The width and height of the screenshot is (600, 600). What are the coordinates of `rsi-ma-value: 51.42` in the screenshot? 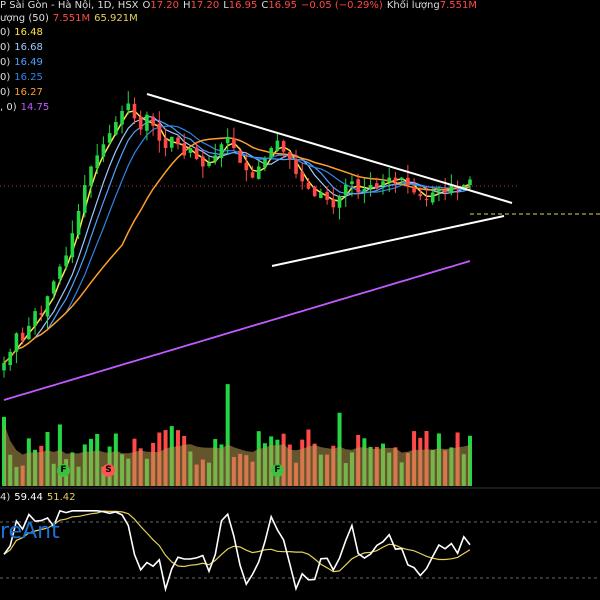 It's located at (61, 497).